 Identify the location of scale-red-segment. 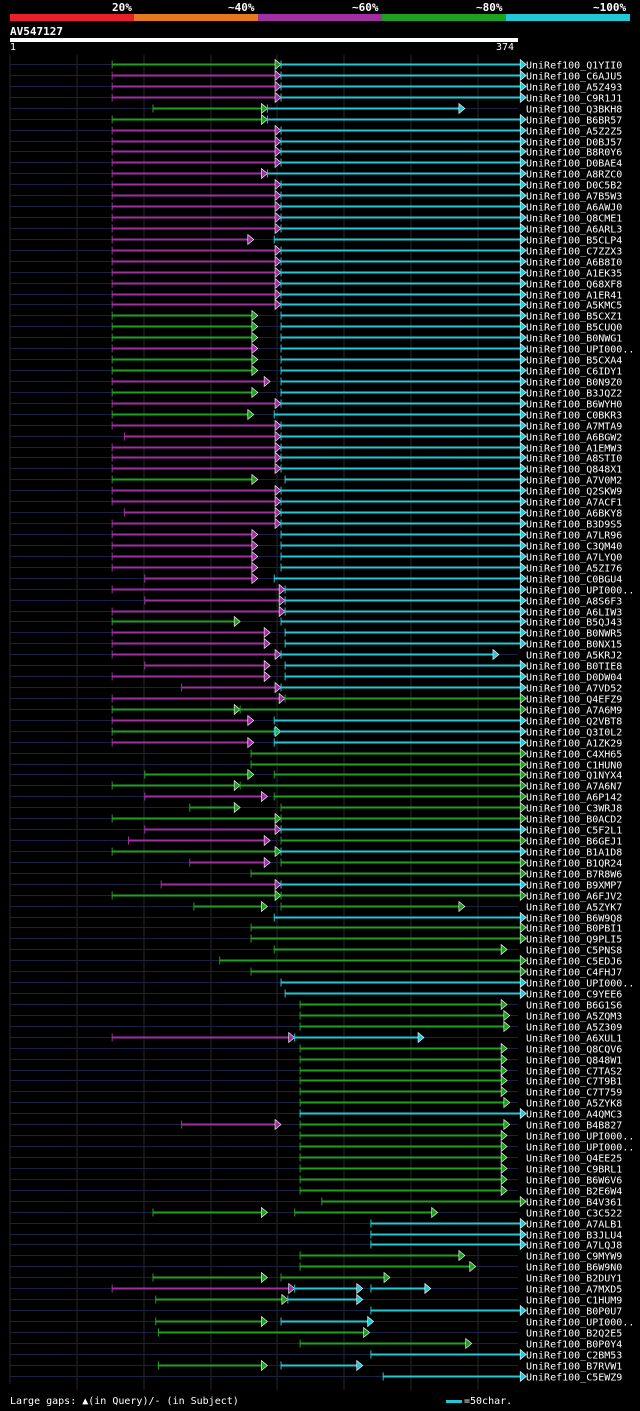
(72, 17).